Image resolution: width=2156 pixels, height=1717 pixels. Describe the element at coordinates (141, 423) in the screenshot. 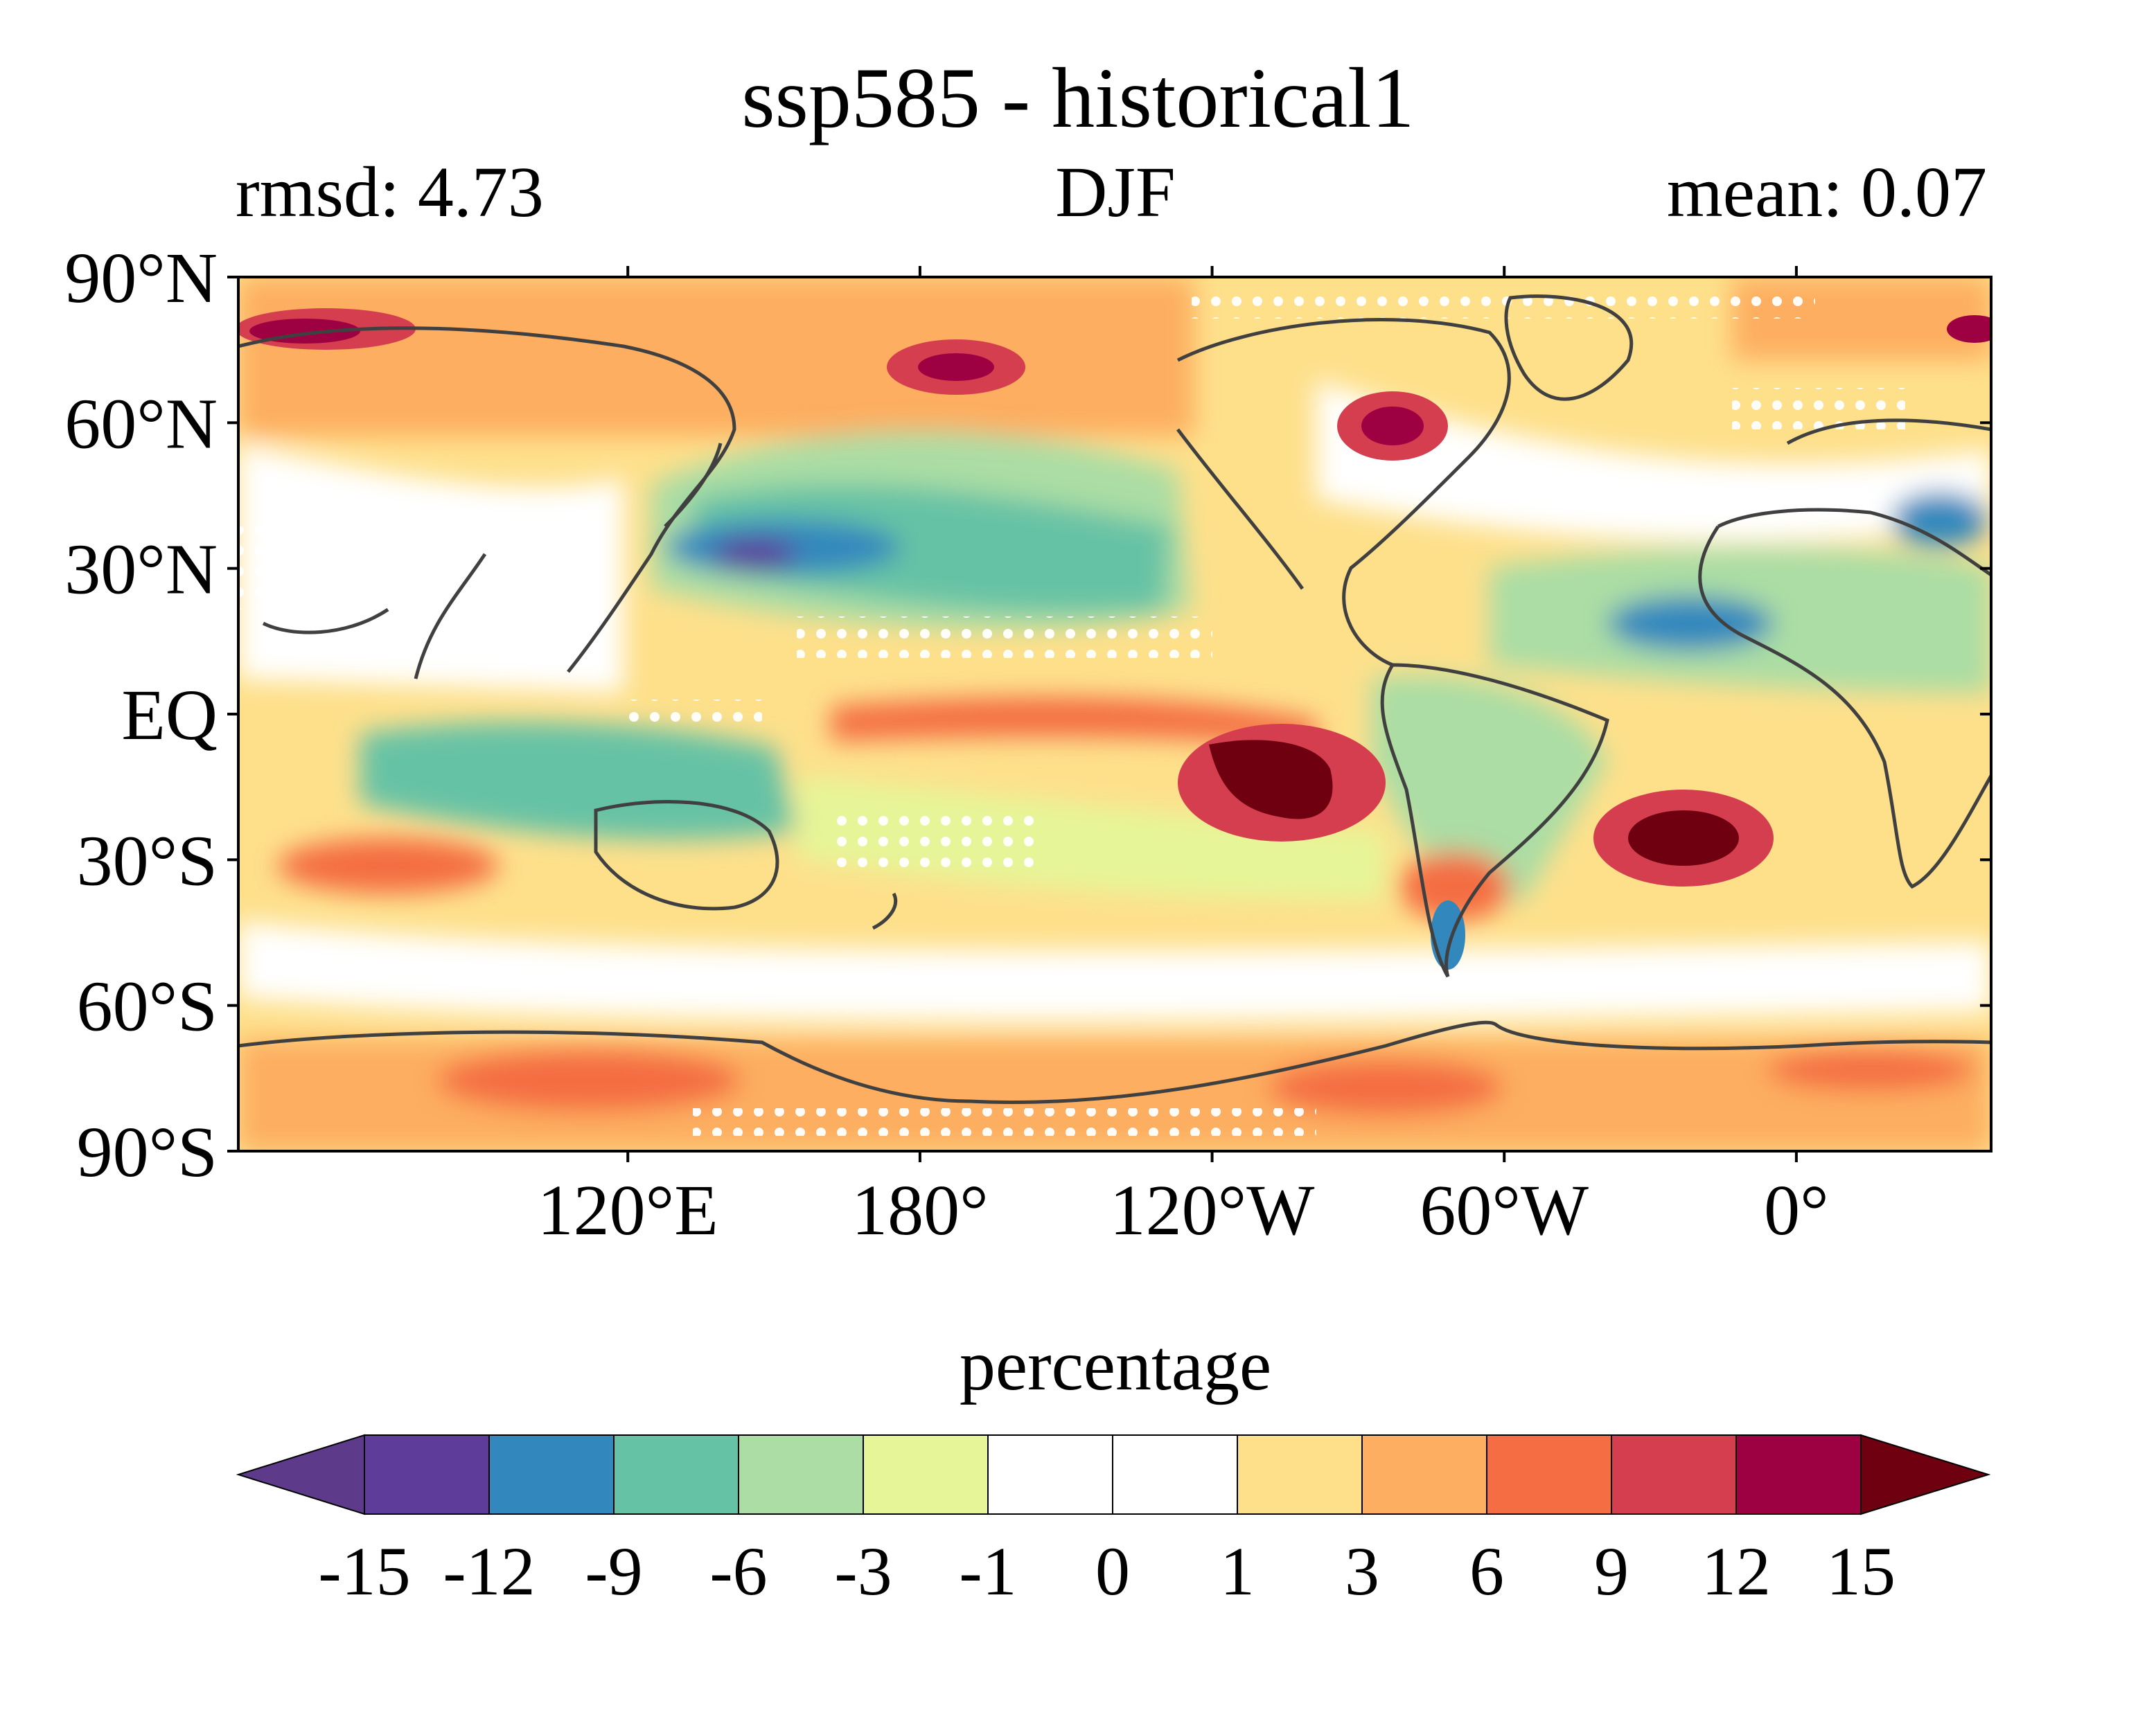

I see `lat-tick-label: 60°N` at that location.